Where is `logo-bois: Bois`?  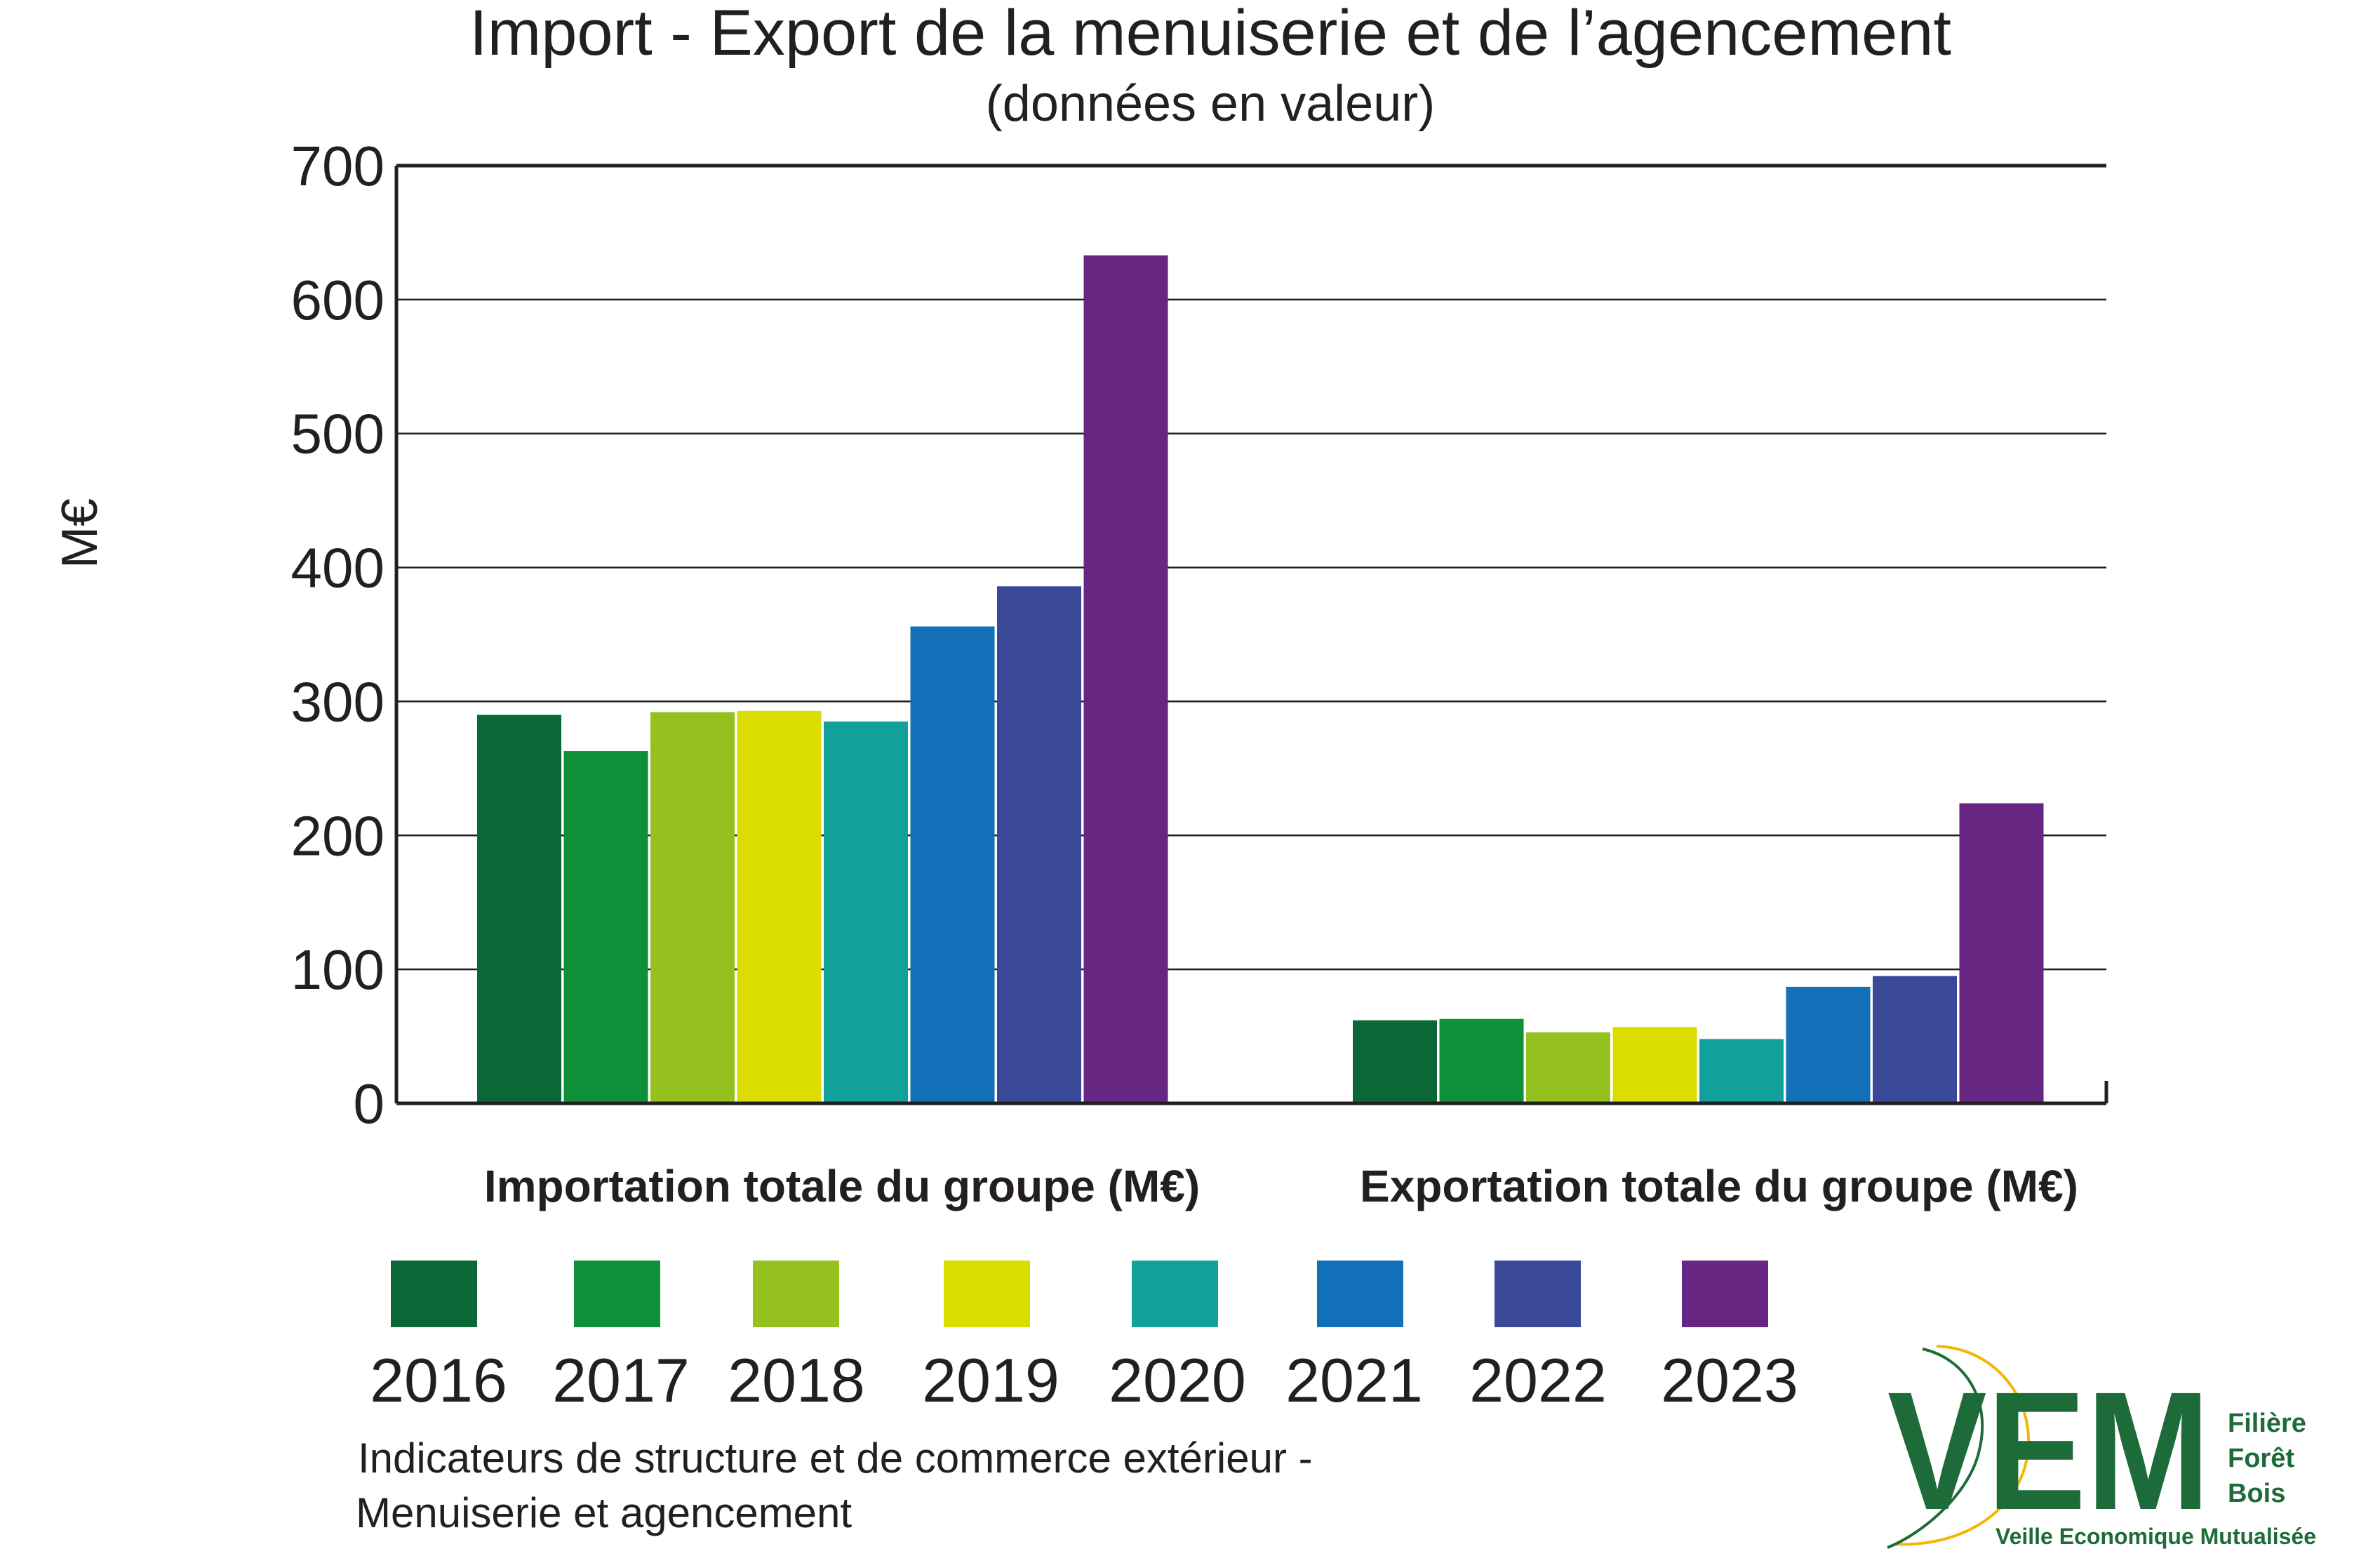
logo-bois: Bois is located at coordinates (2257, 1493).